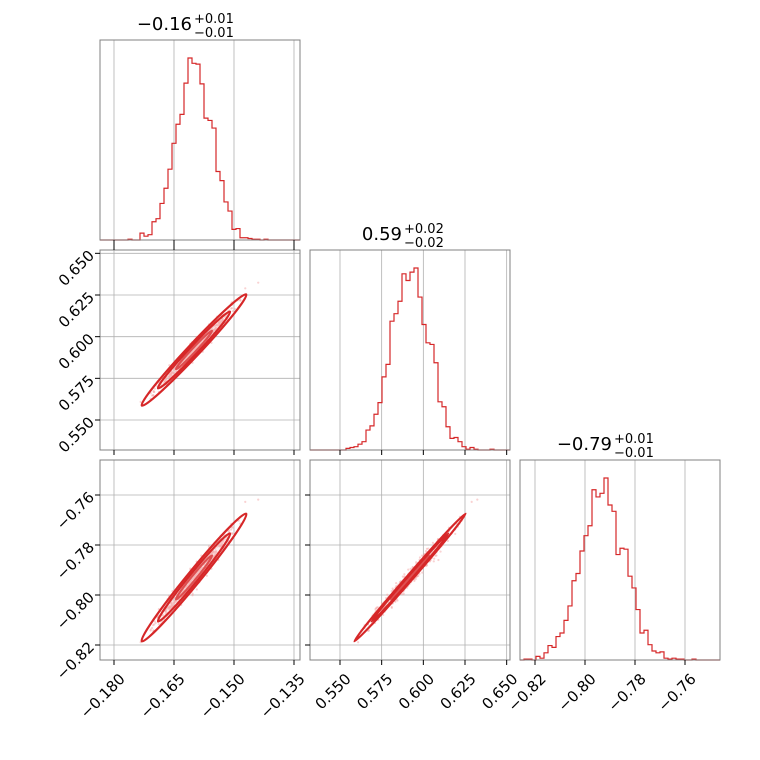  I want to click on histogram-panel-0: −0.16 +0.01−0.01, so click(200, 128).